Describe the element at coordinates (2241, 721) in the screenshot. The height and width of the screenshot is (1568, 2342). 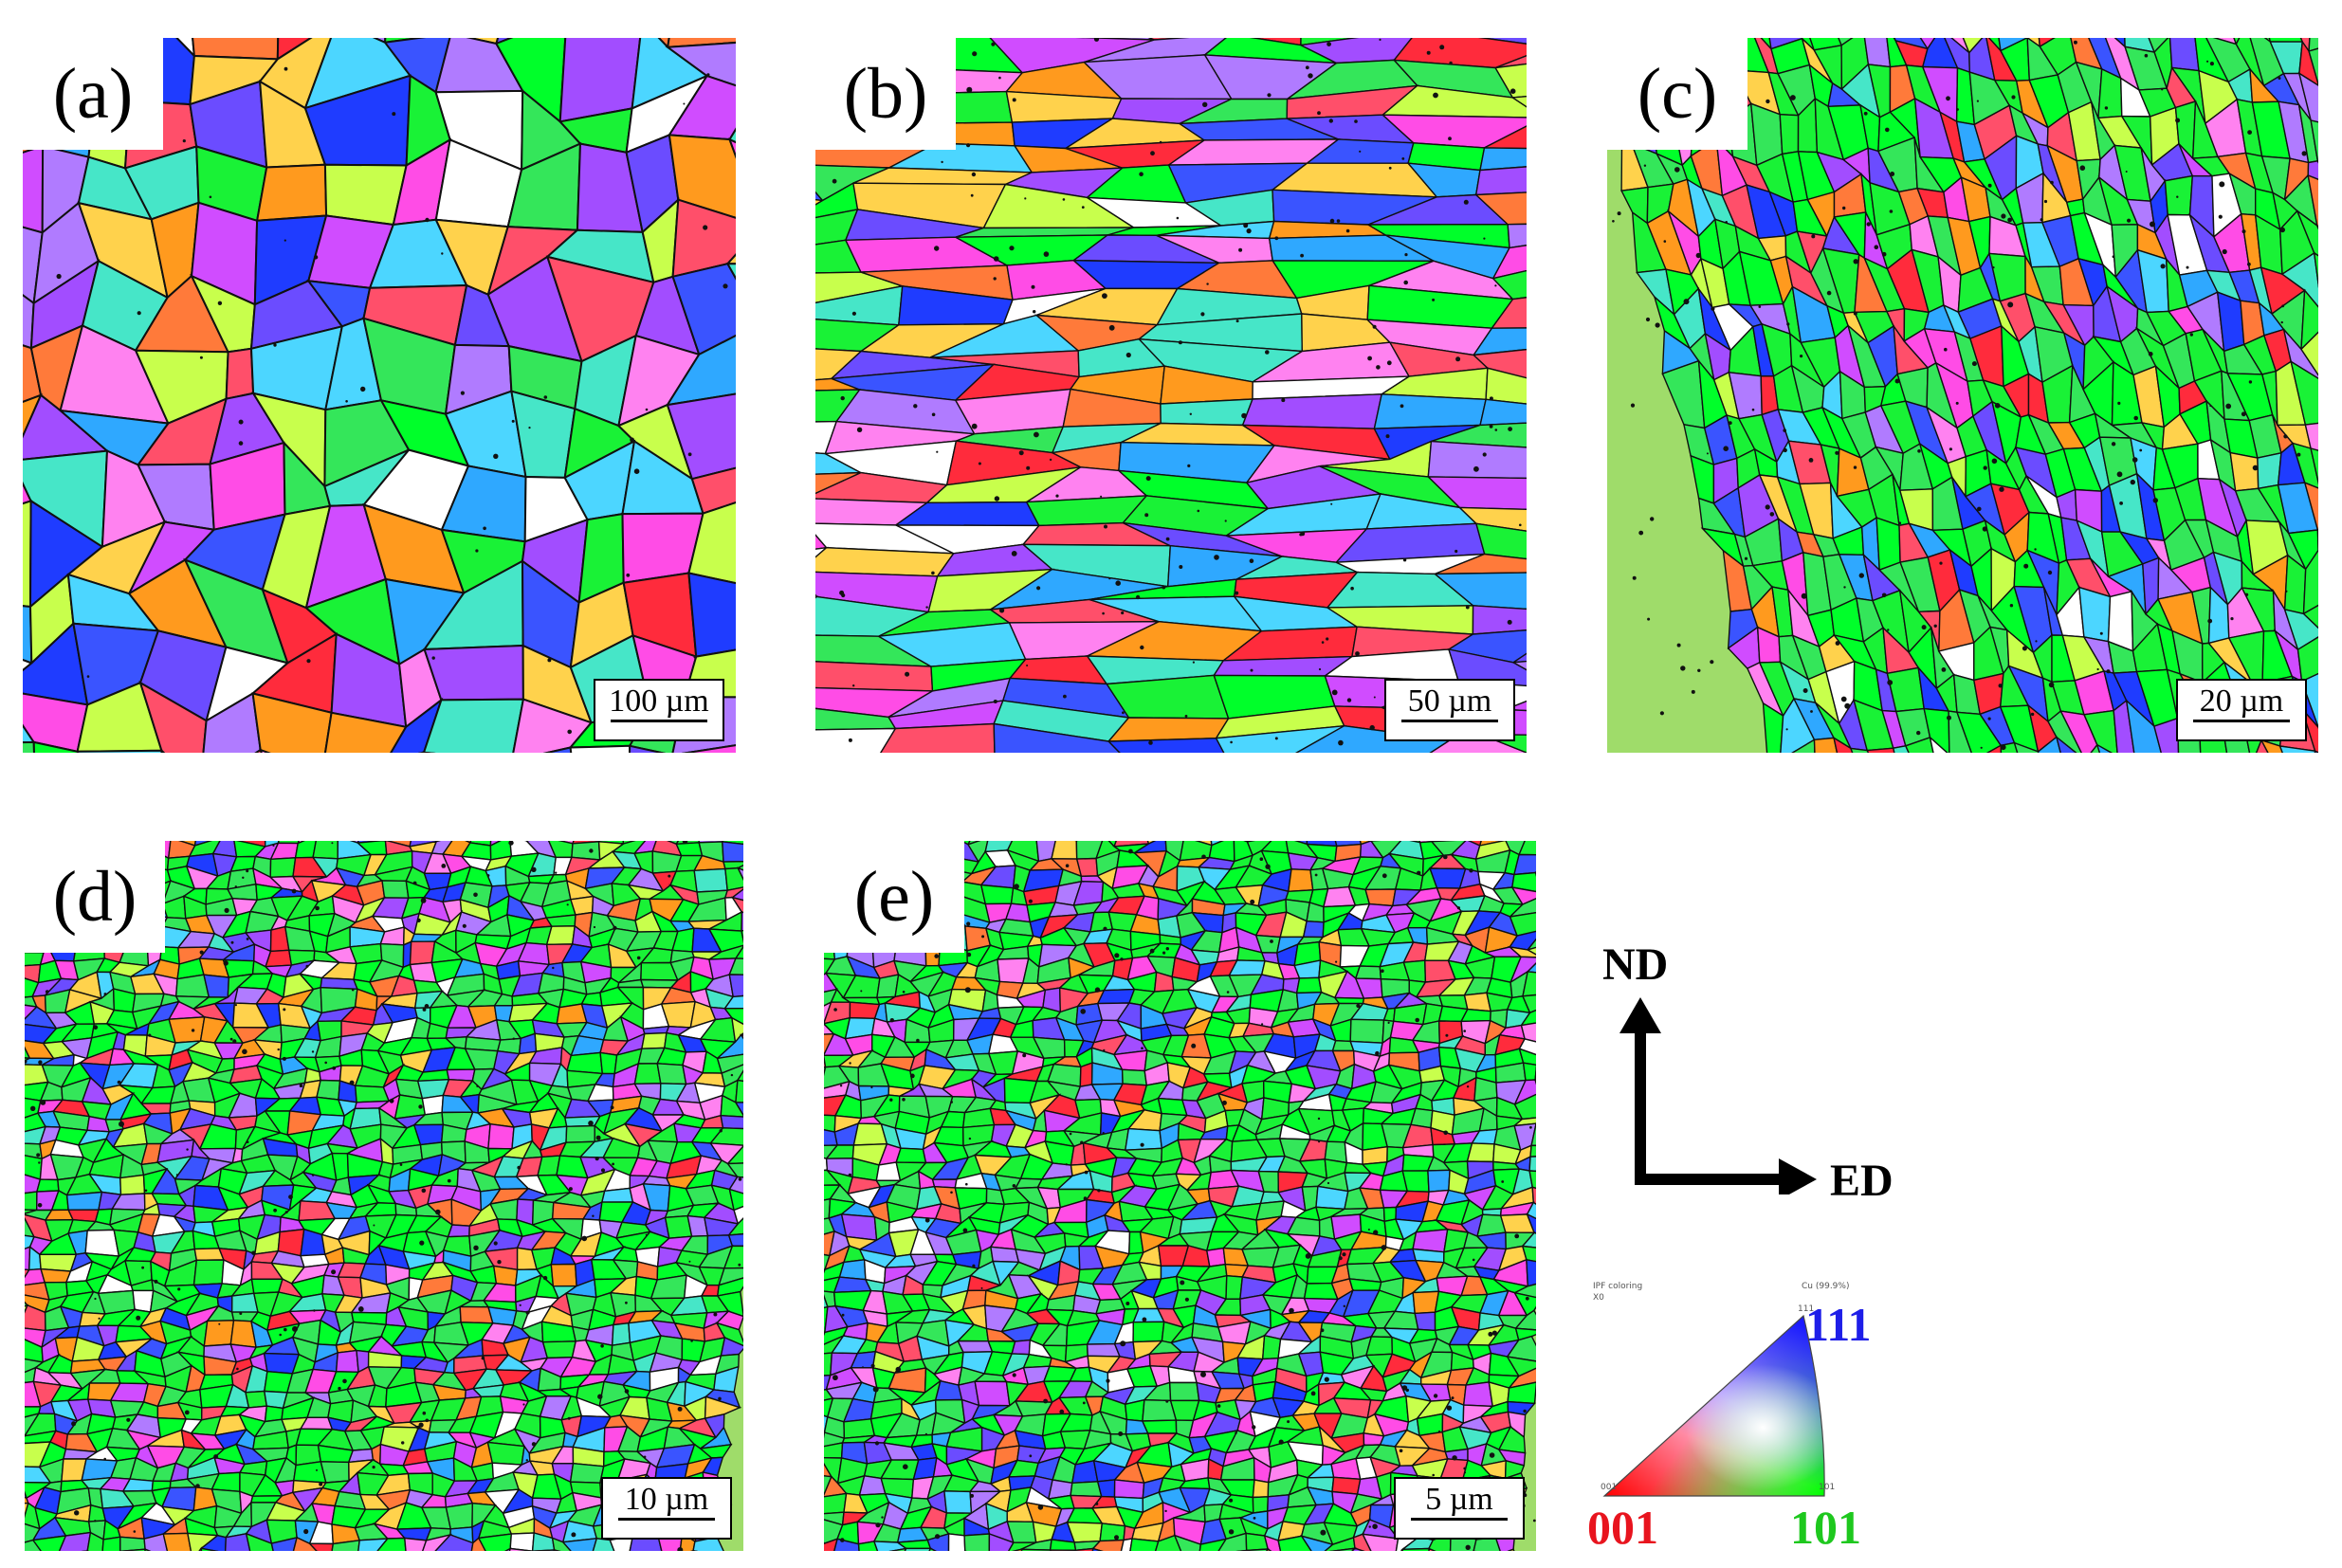
I see `scale-bar-line` at that location.